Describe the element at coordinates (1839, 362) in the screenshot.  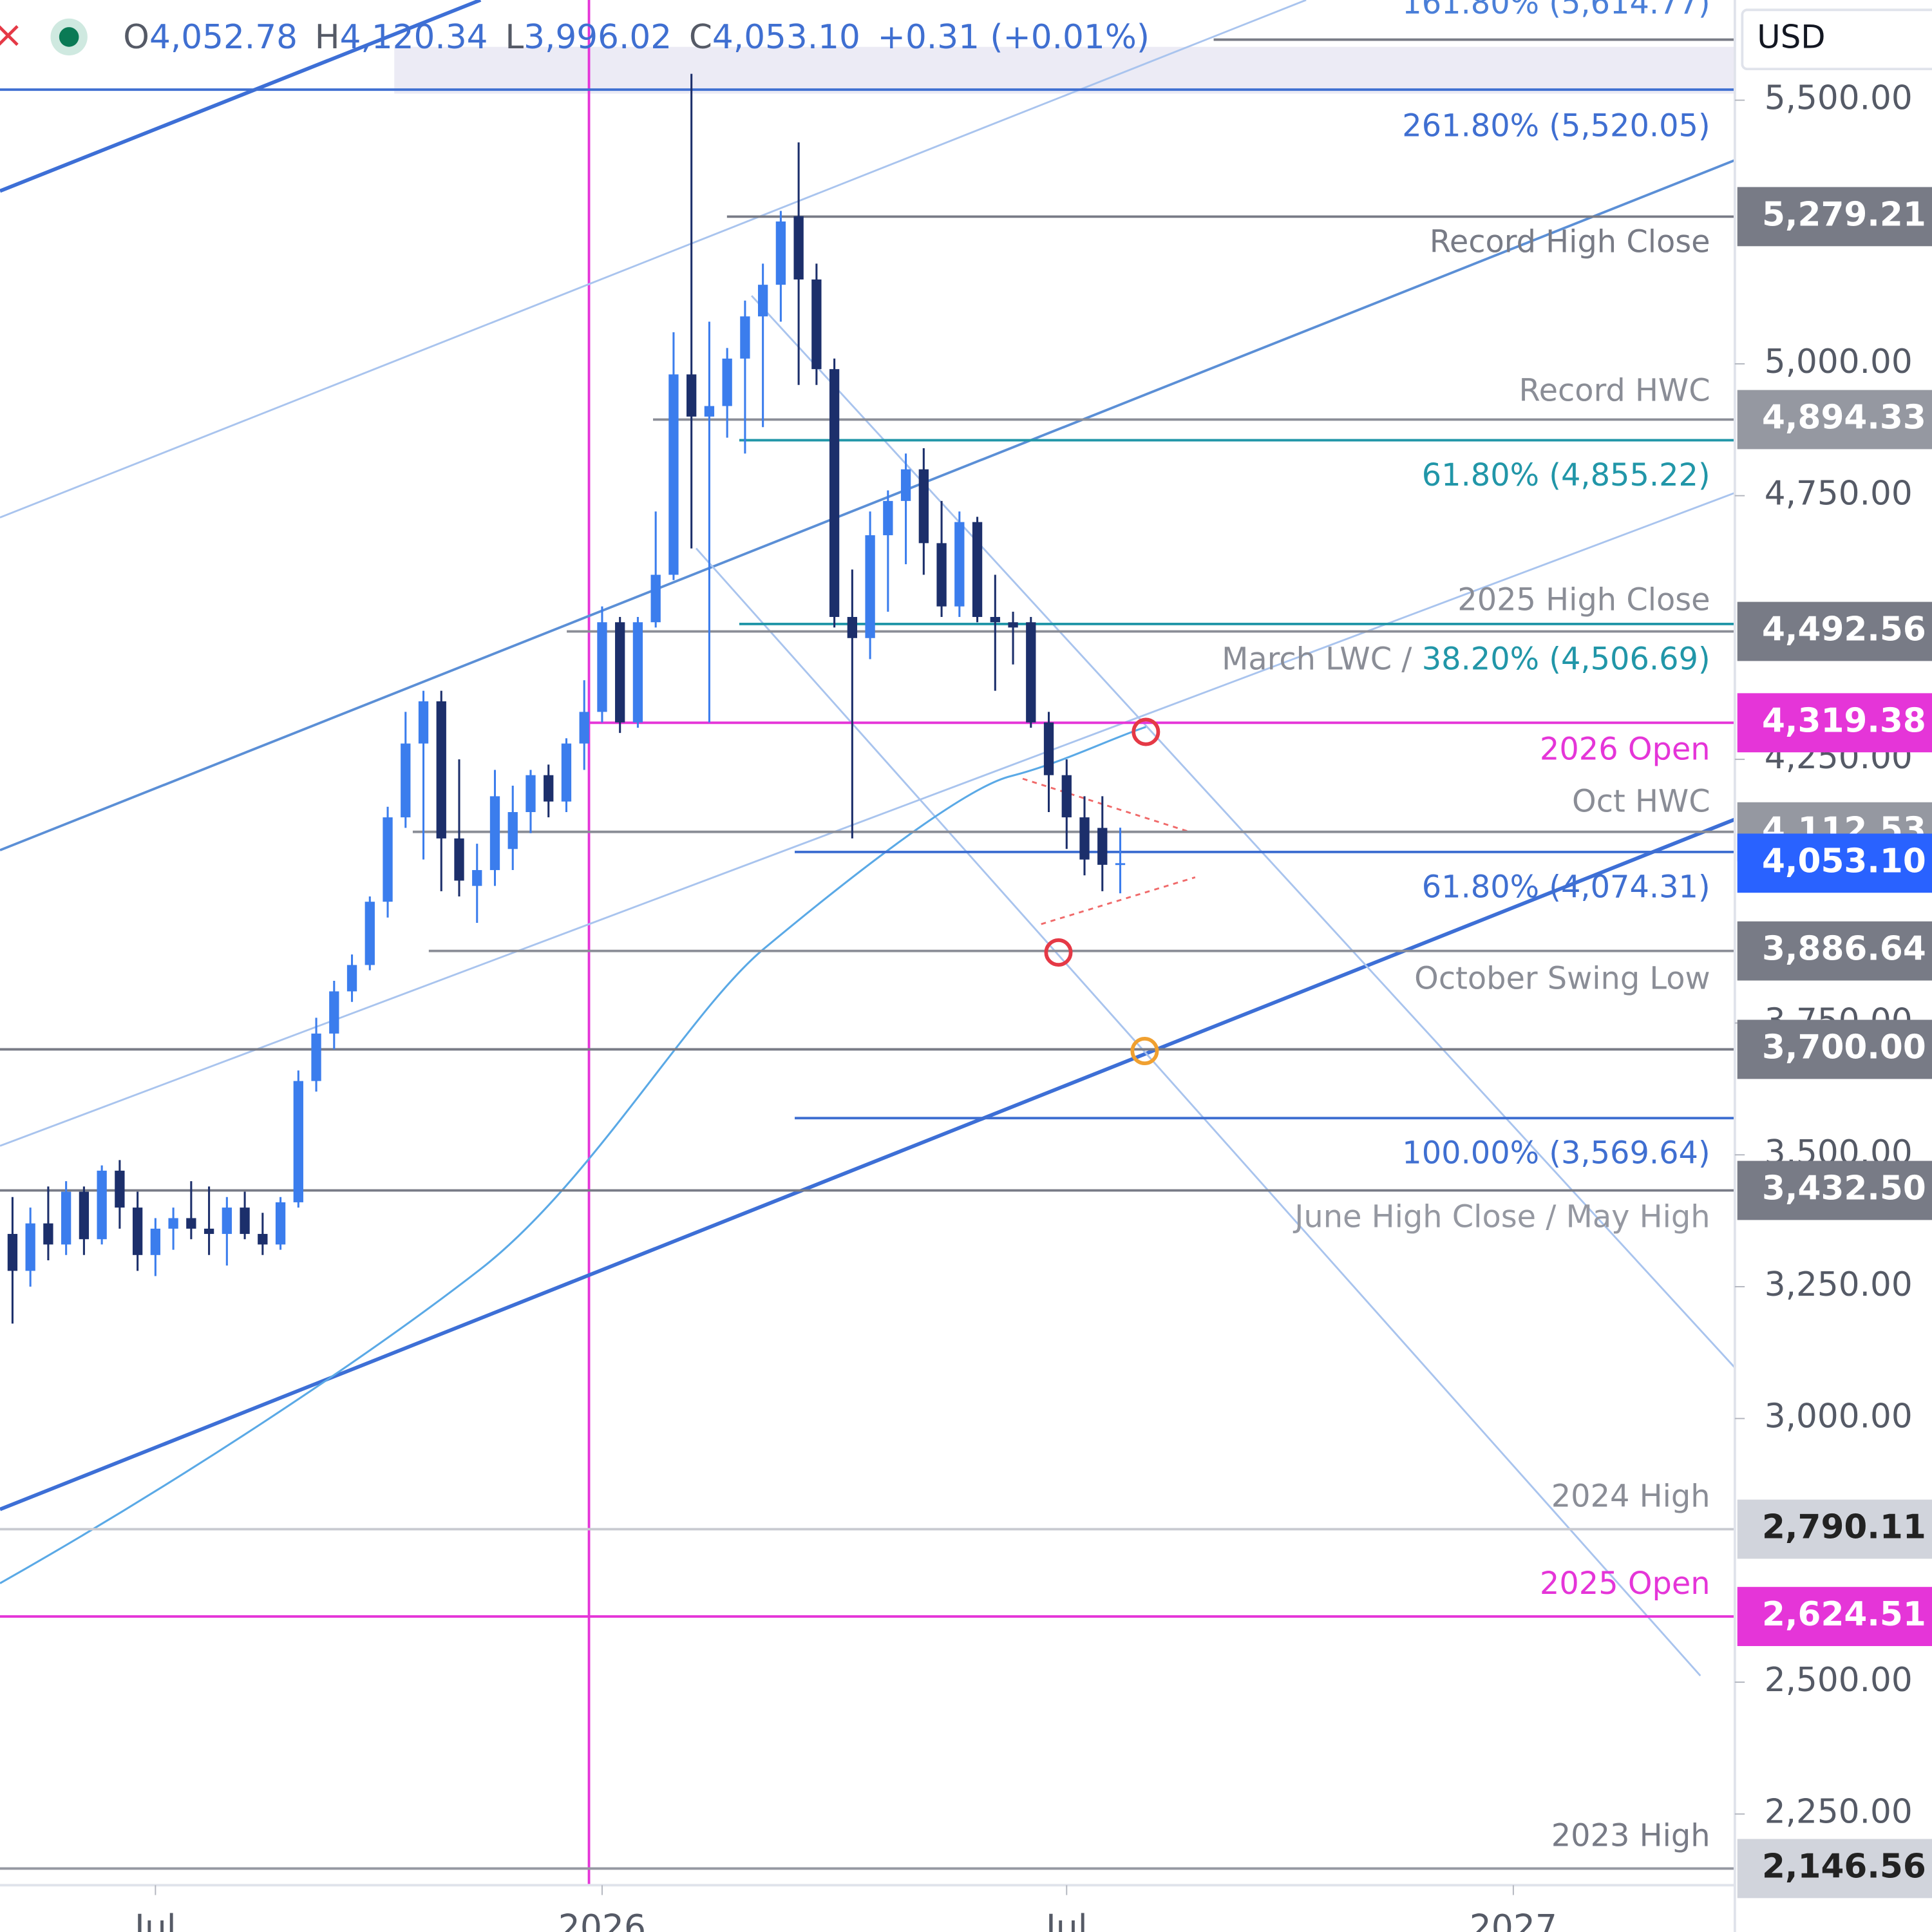
I see `y-tick-label: 5,000.00` at that location.